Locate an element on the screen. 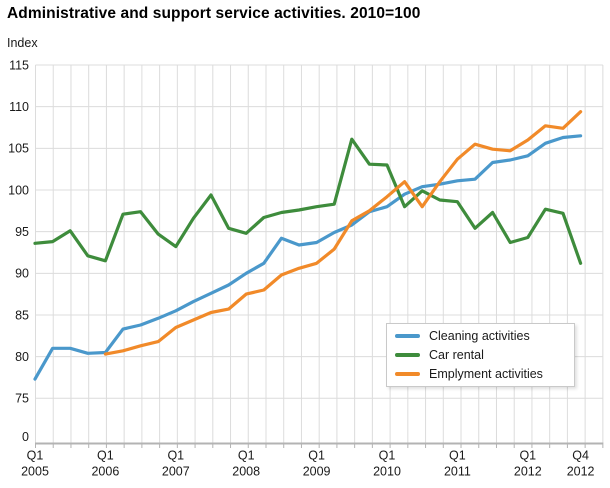  y-axis-unit-label: Index is located at coordinates (22, 43).